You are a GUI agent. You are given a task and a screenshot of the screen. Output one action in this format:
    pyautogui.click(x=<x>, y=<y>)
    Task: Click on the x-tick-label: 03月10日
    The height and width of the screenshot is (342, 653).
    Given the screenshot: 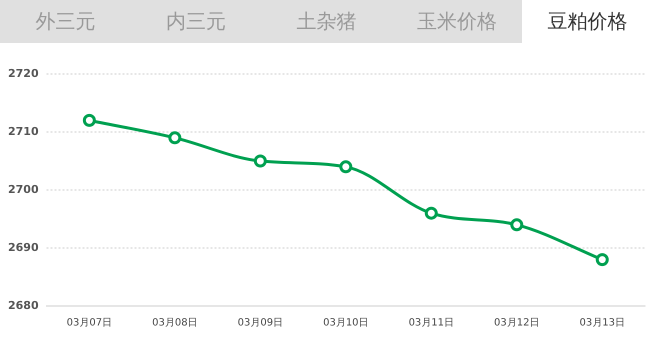 What is the action you would take?
    pyautogui.click(x=346, y=323)
    